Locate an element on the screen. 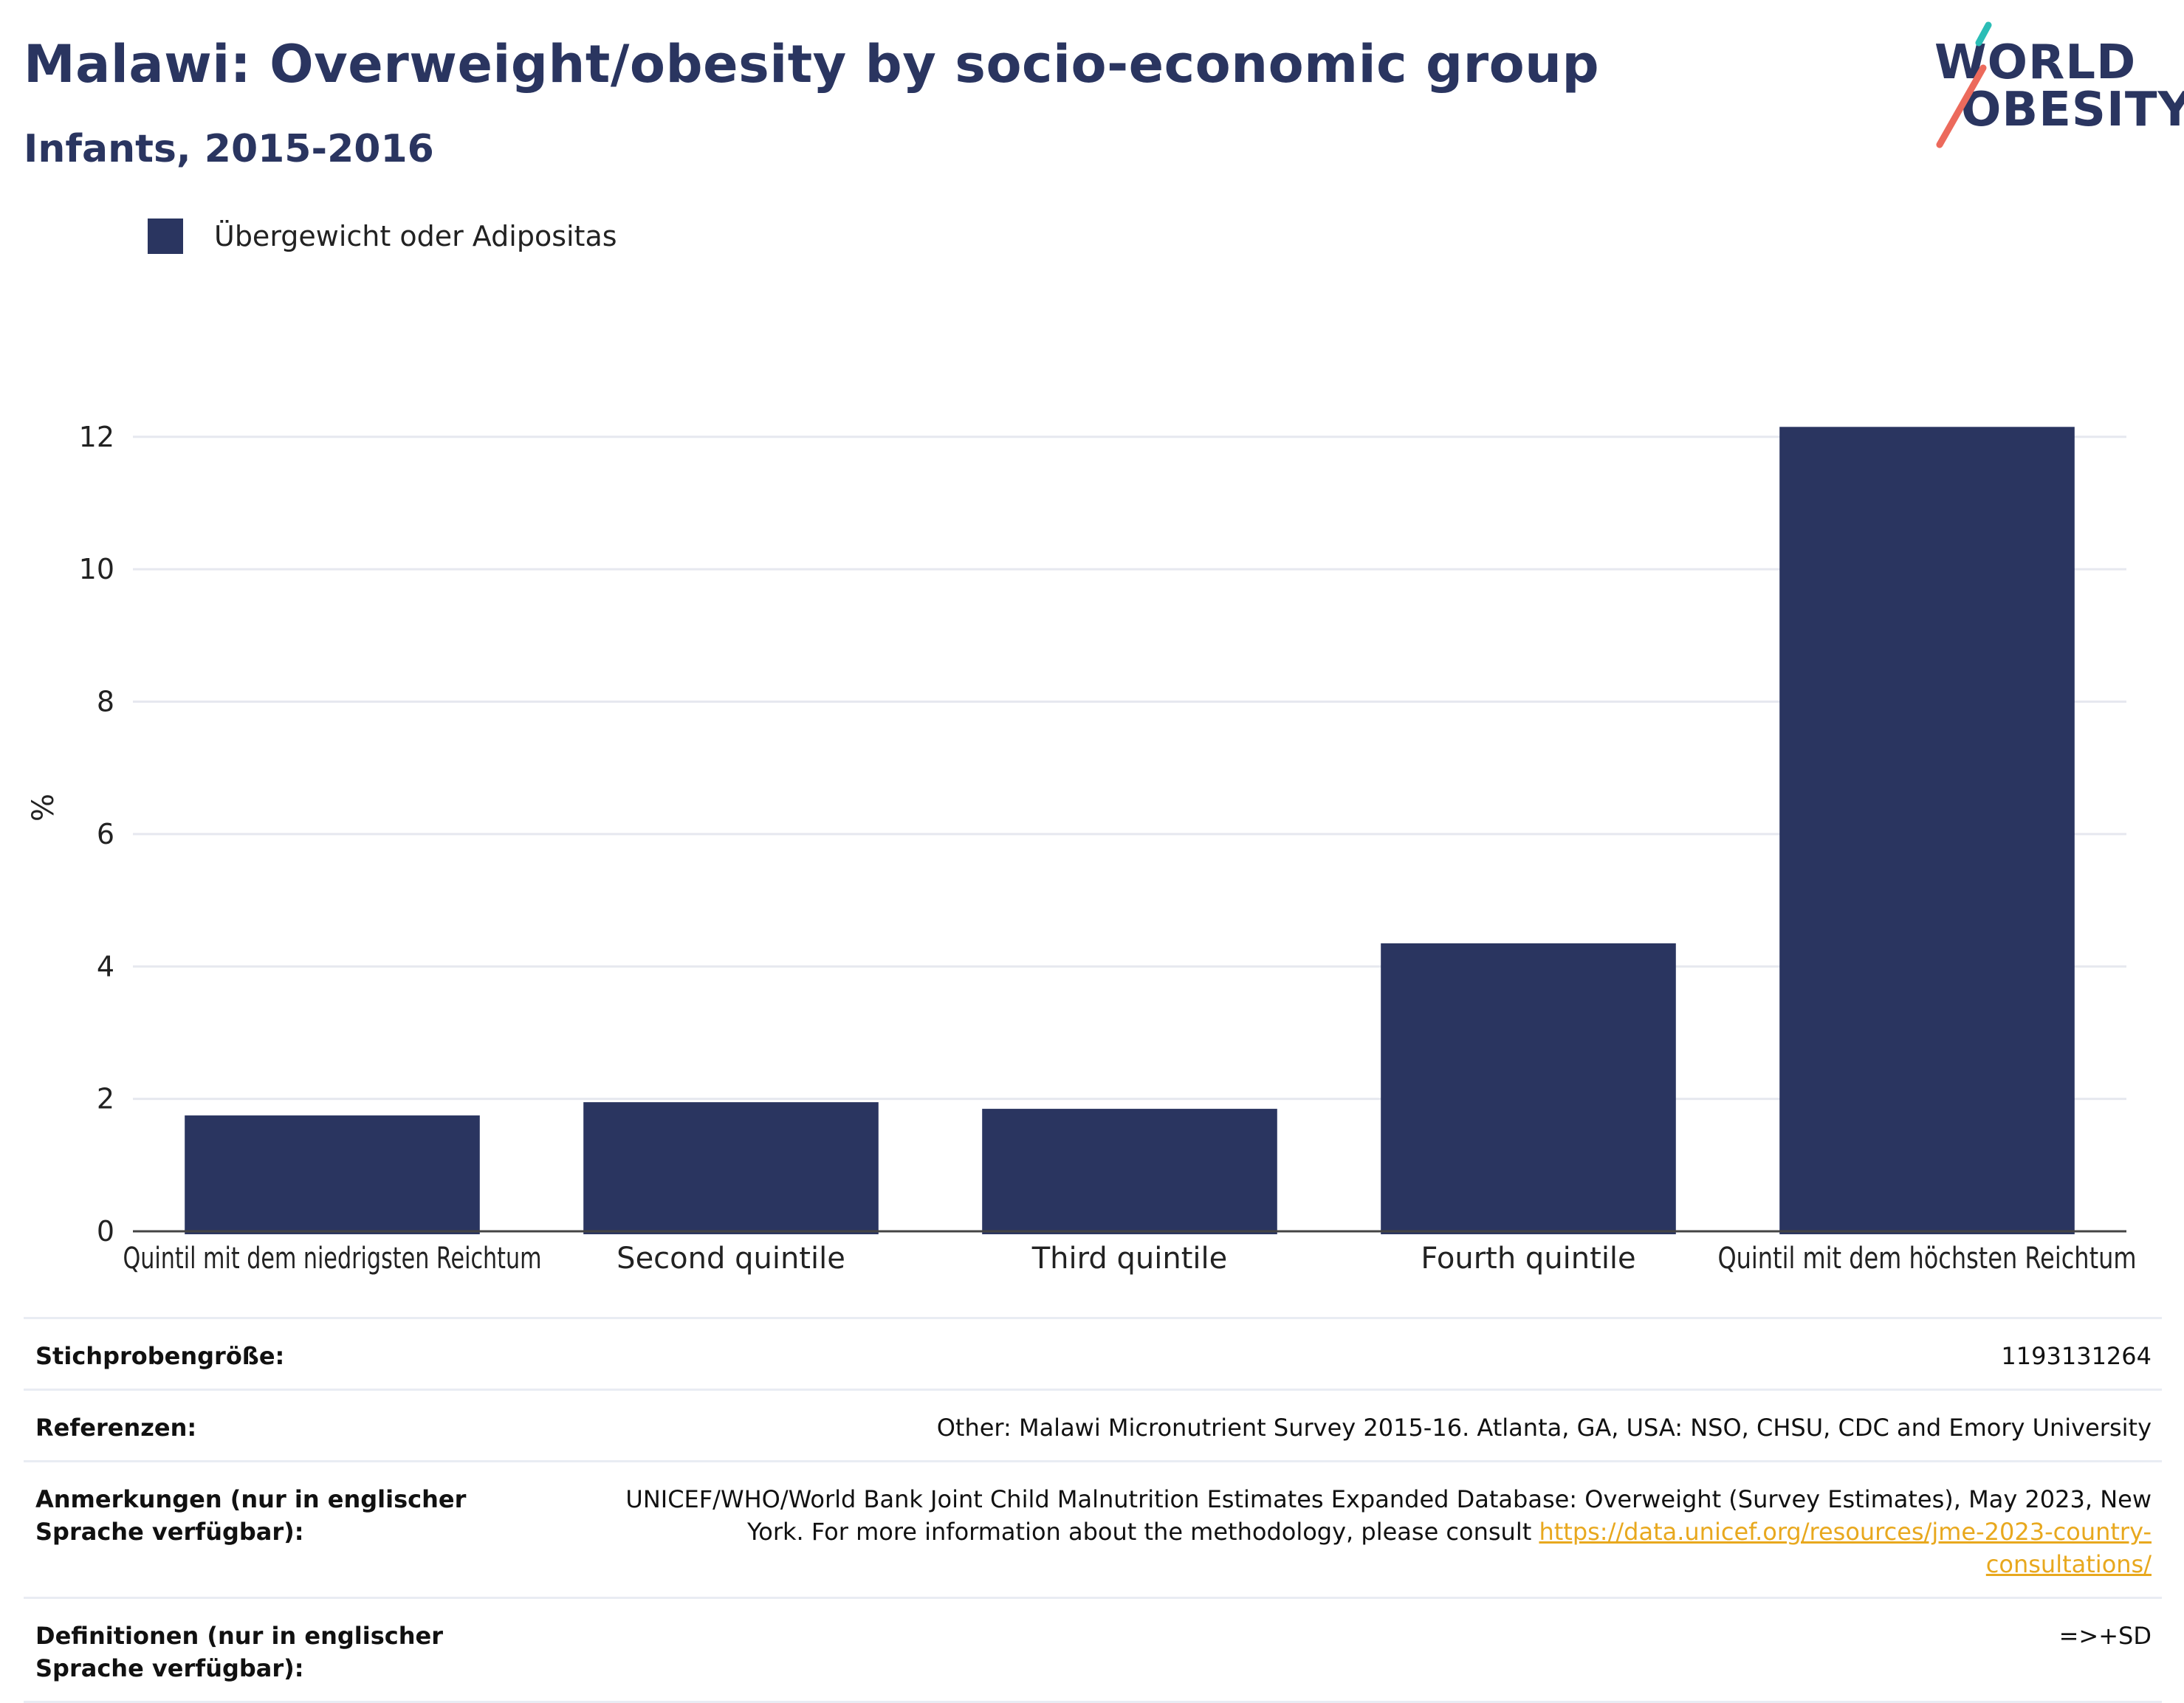  legend-swatch is located at coordinates (165, 236).